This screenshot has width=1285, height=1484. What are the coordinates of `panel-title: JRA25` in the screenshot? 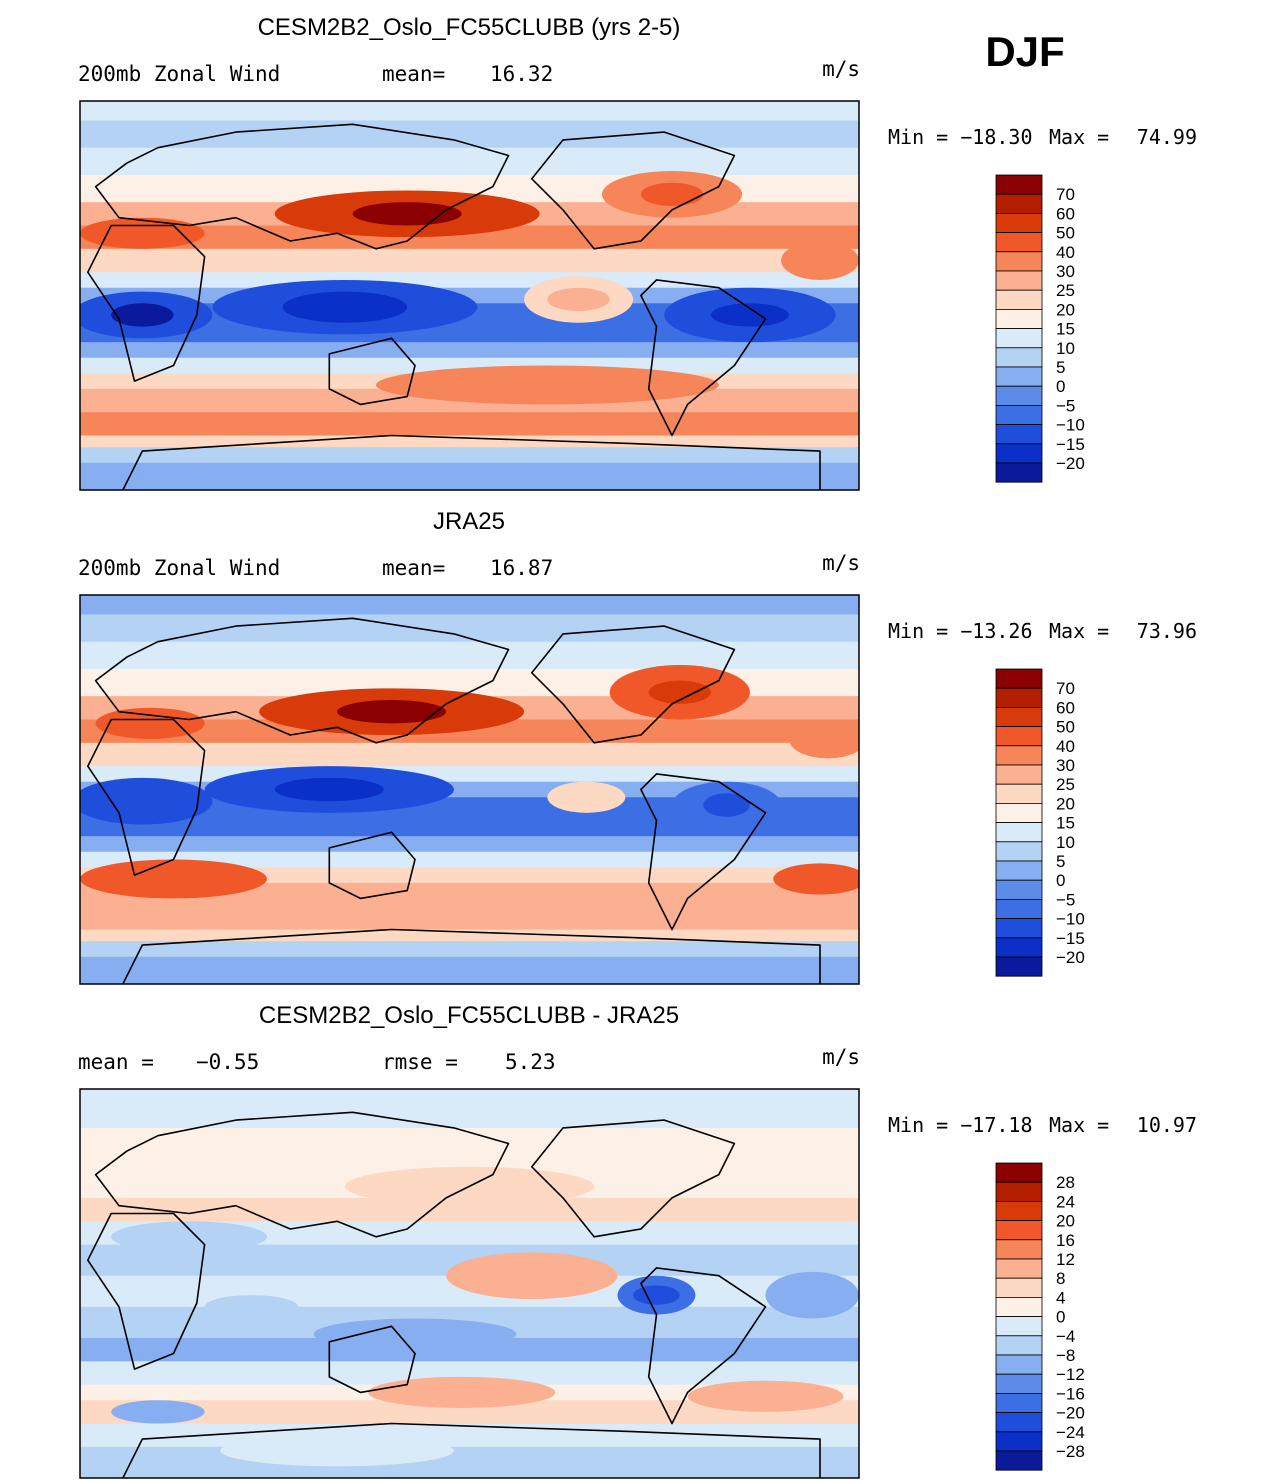 It's located at (469, 521).